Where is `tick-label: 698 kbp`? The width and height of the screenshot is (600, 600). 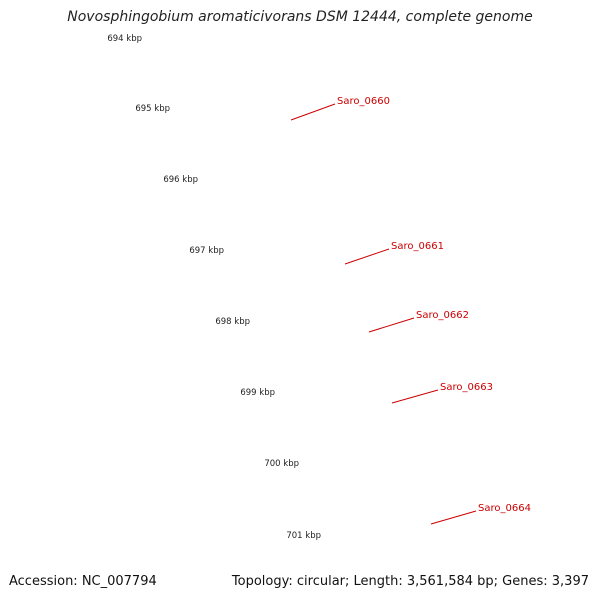 tick-label: 698 kbp is located at coordinates (232, 322).